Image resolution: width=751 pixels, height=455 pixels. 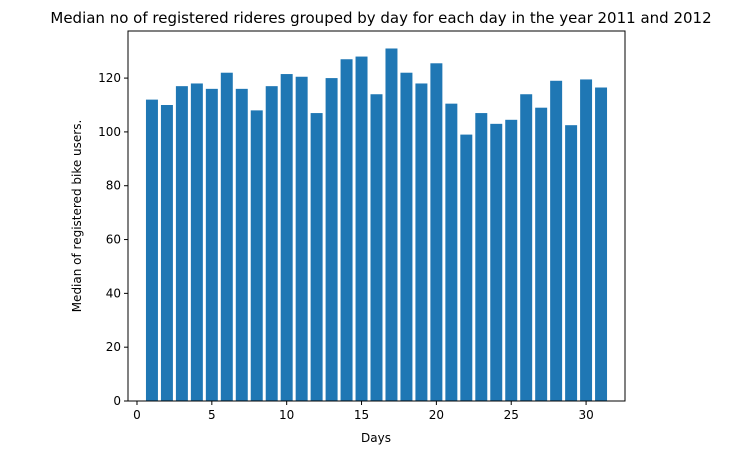 I want to click on x-tick-label: 20, so click(x=436, y=415).